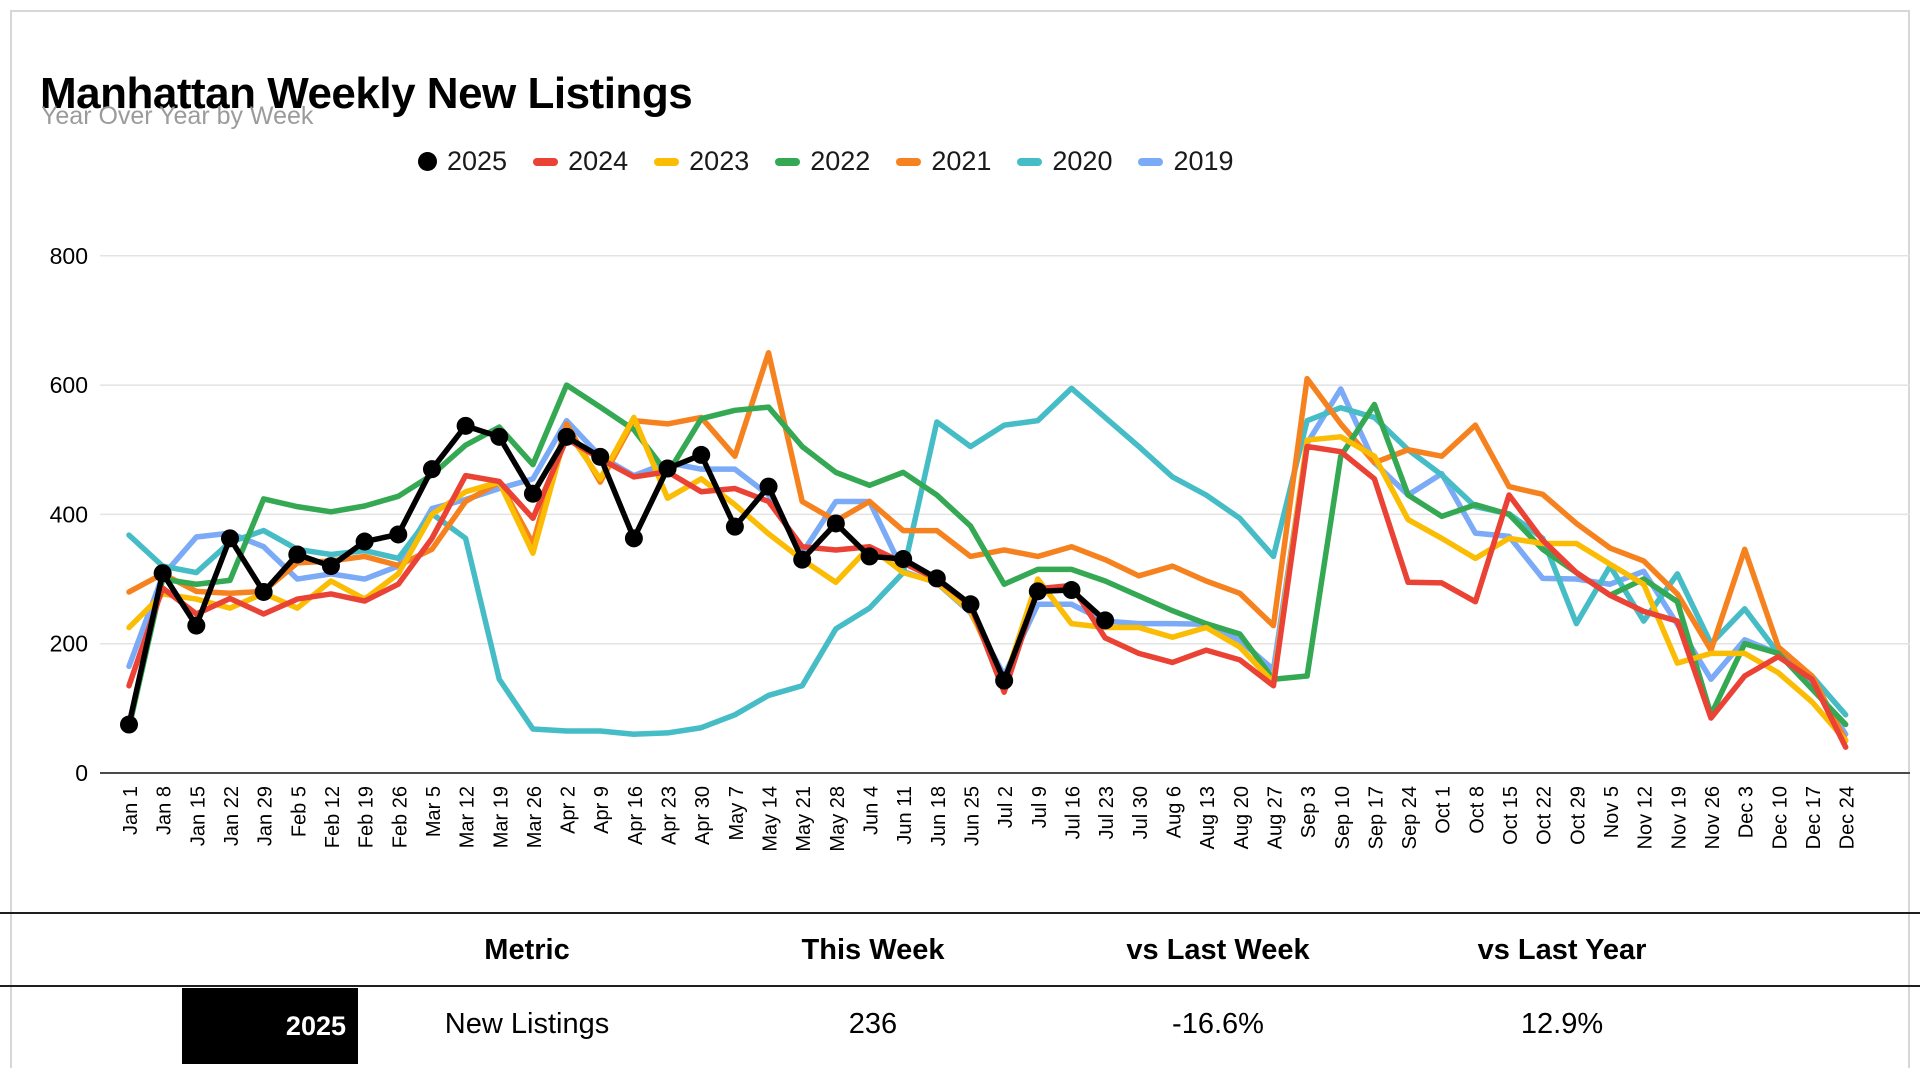  I want to click on legend-item-2020: 2020, so click(1064, 161).